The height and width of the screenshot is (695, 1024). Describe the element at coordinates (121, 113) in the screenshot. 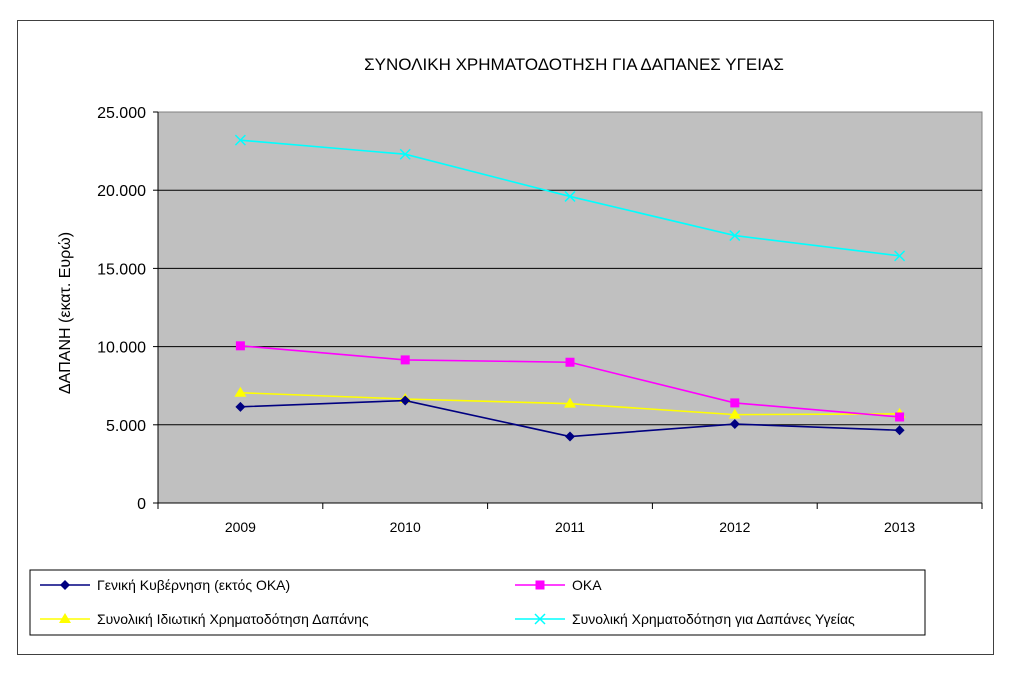

I see `y-tick-label: 25.000` at that location.